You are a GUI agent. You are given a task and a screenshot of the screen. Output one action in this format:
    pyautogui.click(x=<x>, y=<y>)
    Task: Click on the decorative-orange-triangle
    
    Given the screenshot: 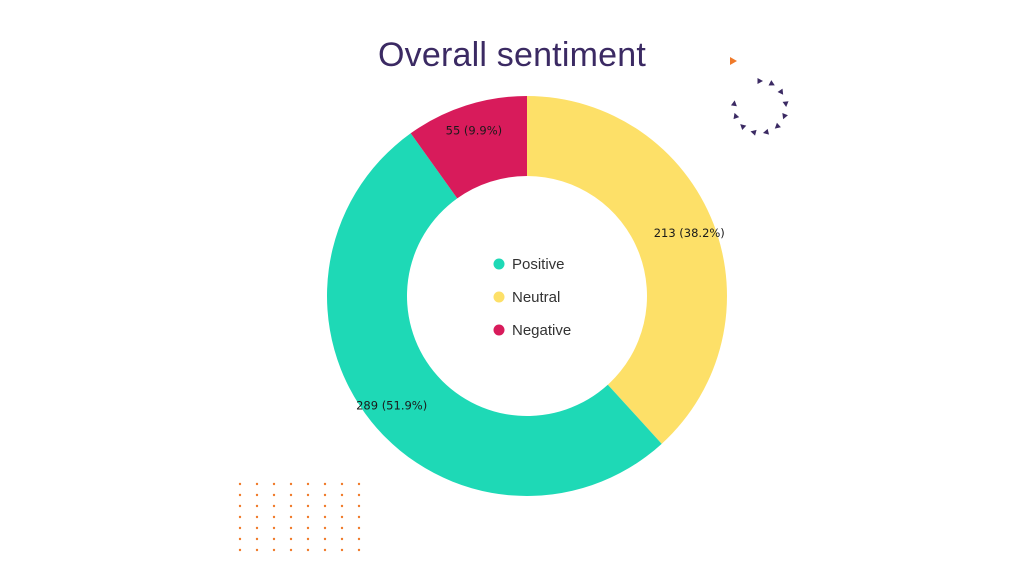 What is the action you would take?
    pyautogui.click(x=733, y=61)
    